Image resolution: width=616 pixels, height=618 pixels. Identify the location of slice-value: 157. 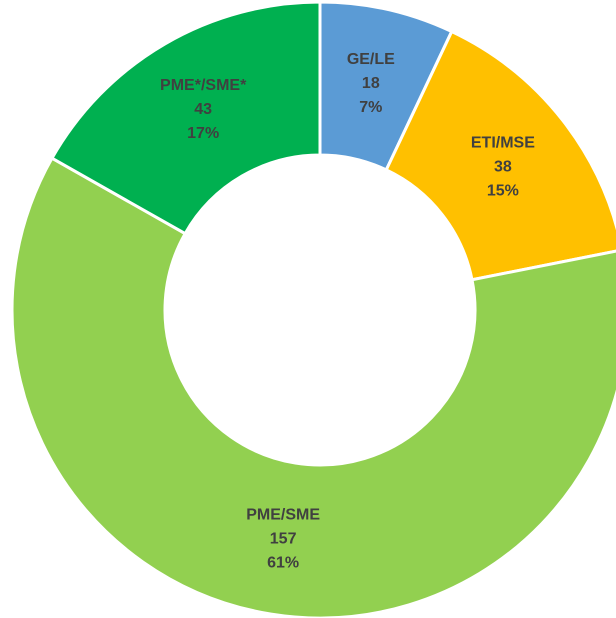
(283, 538).